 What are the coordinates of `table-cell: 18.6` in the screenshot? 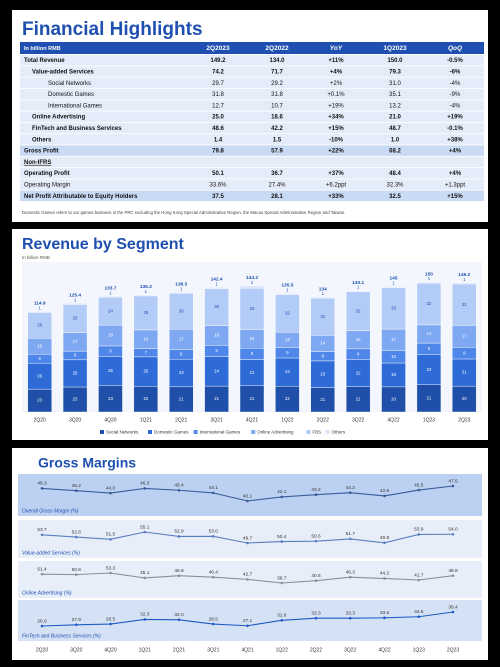 It's located at (277, 118).